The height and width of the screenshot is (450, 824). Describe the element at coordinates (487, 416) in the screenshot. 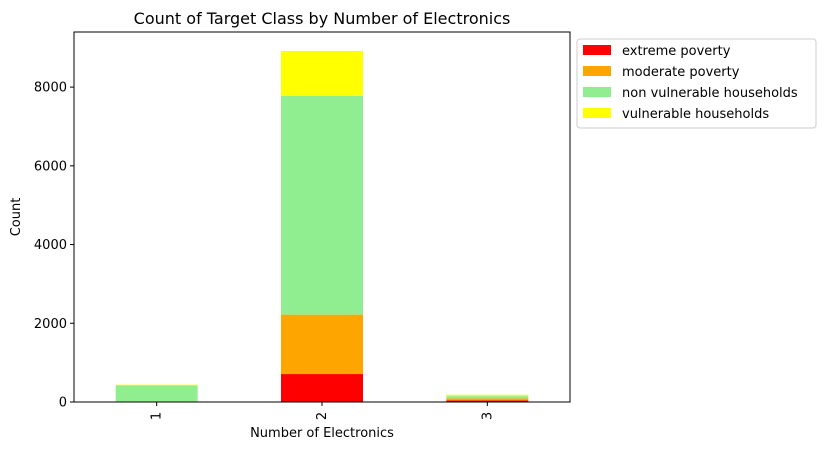

I see `x-tick-label: 3` at that location.